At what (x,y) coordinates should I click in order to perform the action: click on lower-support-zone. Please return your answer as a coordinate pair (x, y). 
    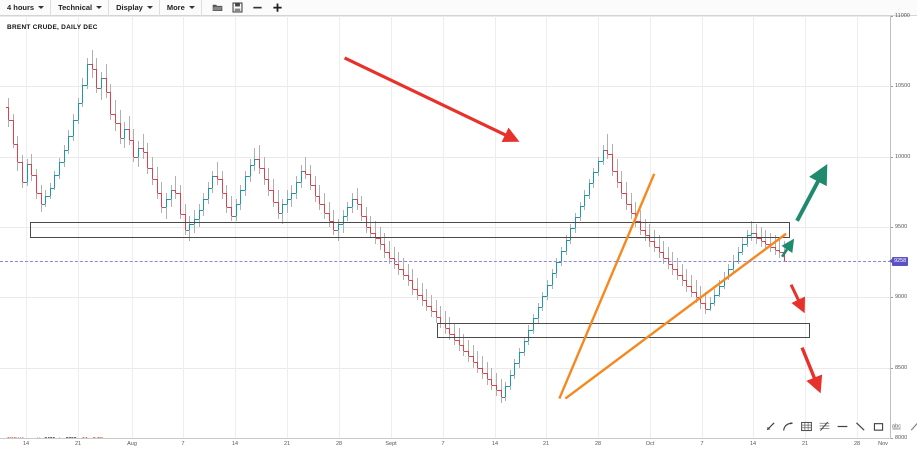
    Looking at the image, I should click on (623, 330).